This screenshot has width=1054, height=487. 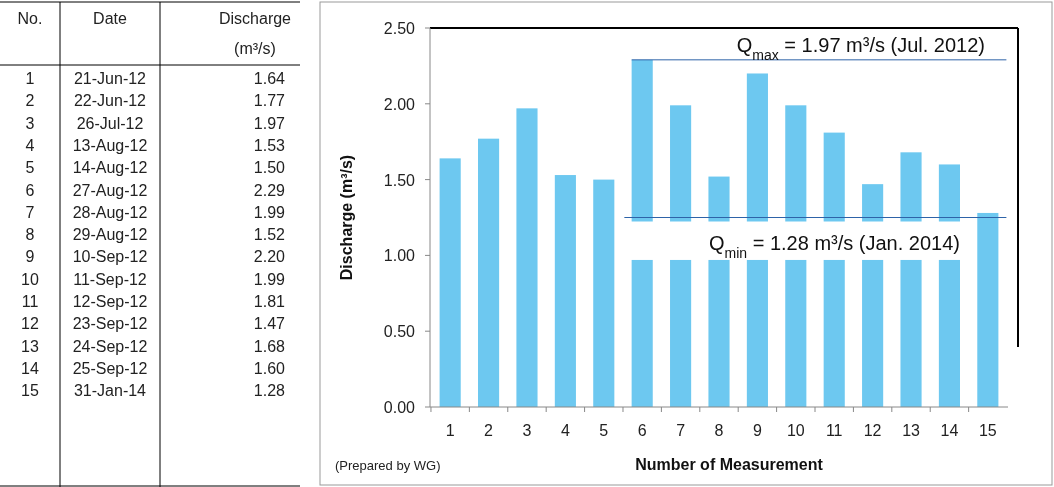 I want to click on category-label: 10, so click(x=30, y=279).